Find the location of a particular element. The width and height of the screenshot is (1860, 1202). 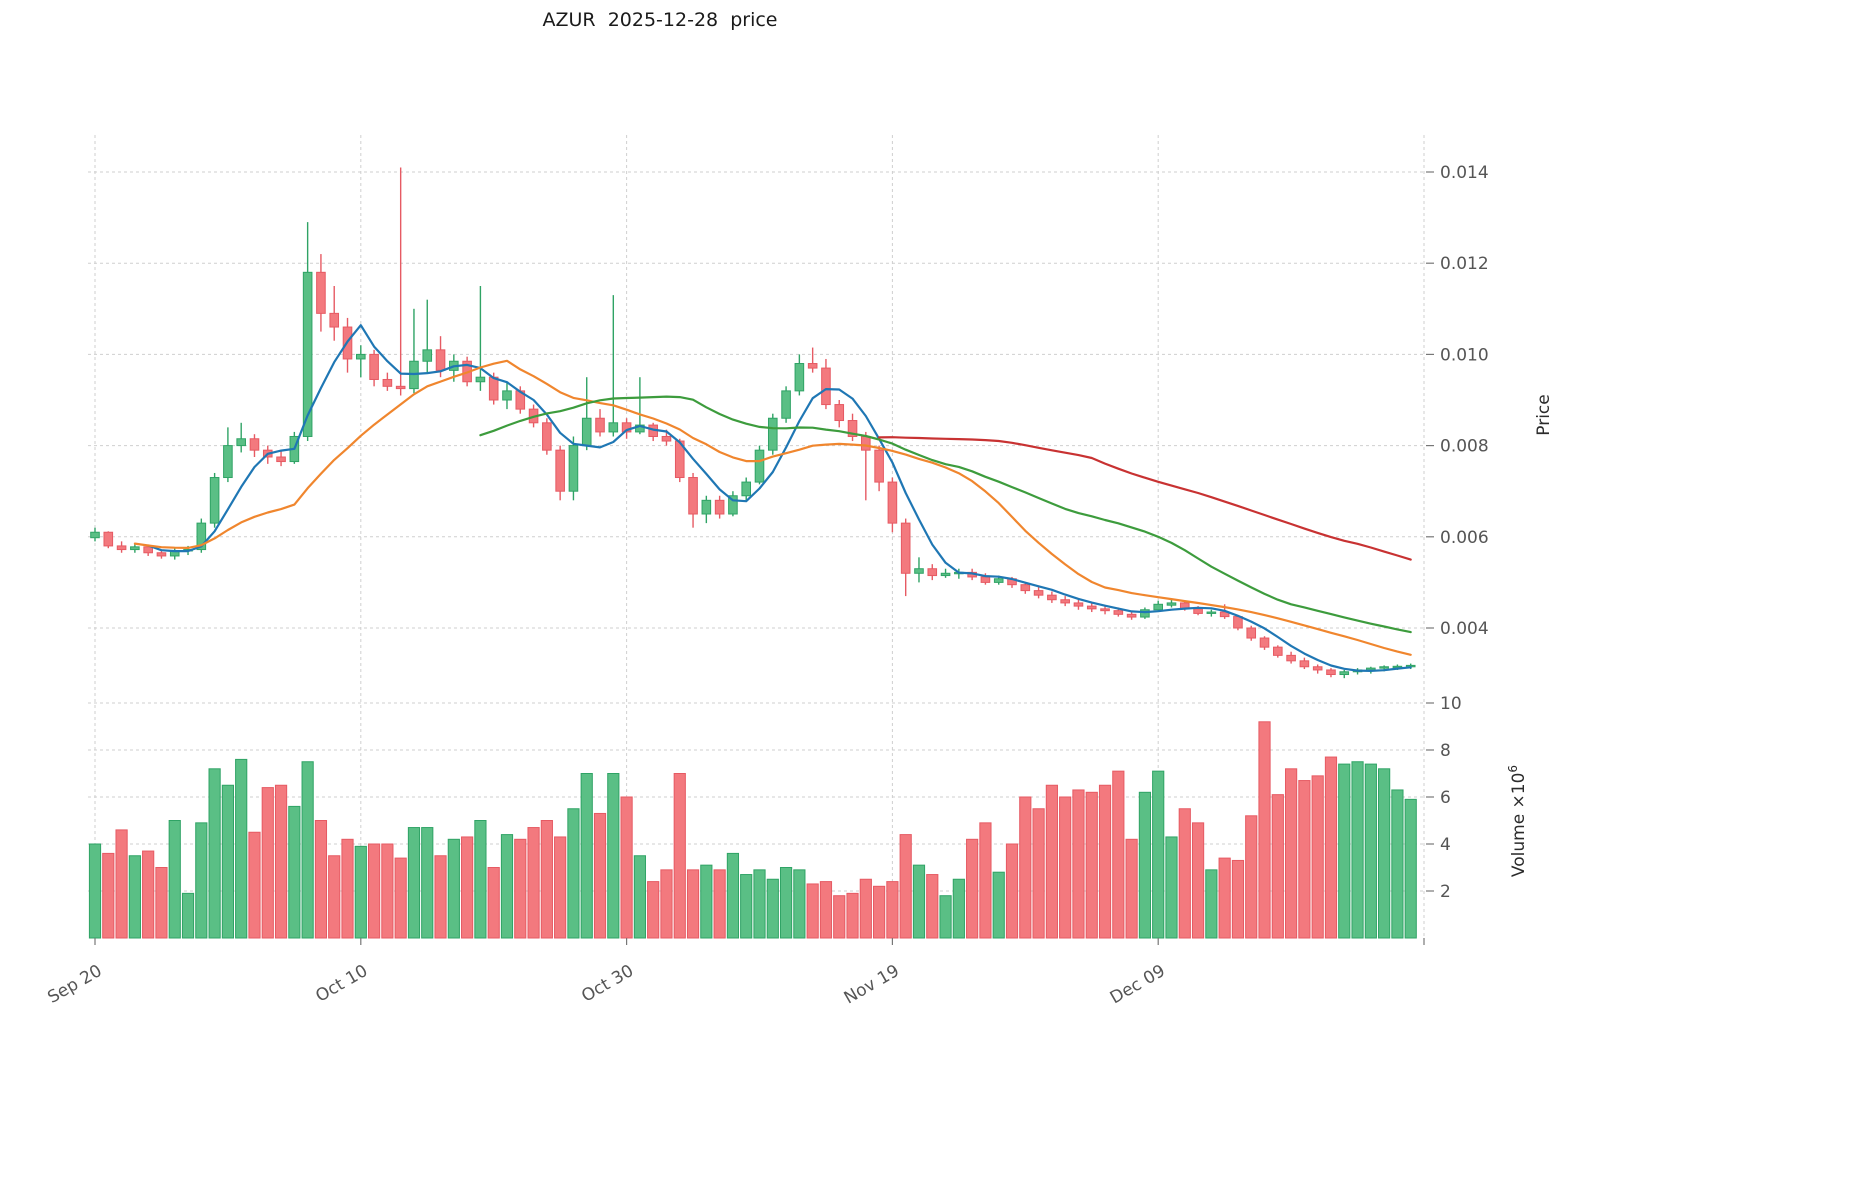

volume-bars is located at coordinates (752, 830).